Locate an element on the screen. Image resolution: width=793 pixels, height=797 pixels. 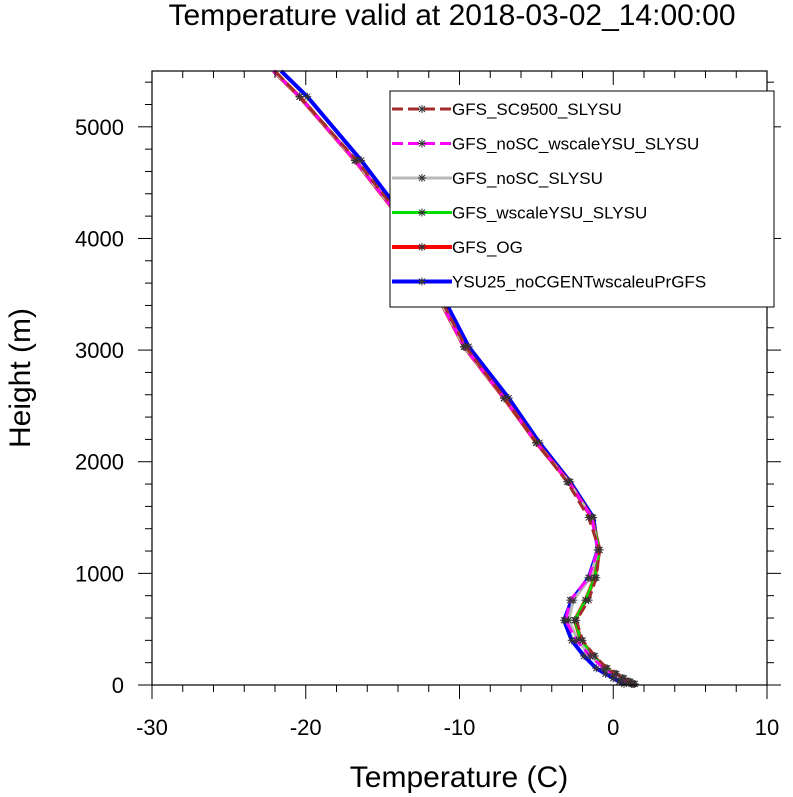
x-tick-label: -10 is located at coordinates (460, 727).